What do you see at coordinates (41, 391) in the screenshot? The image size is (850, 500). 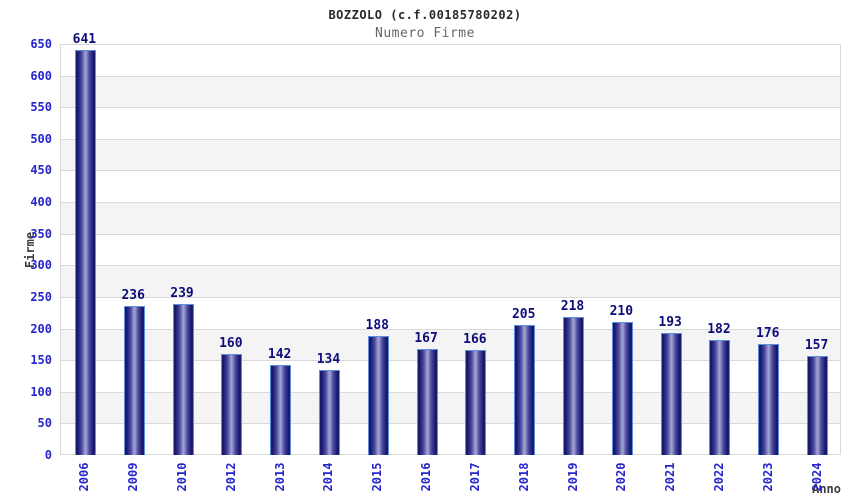 I see `y-tick-label: 100` at bounding box center [41, 391].